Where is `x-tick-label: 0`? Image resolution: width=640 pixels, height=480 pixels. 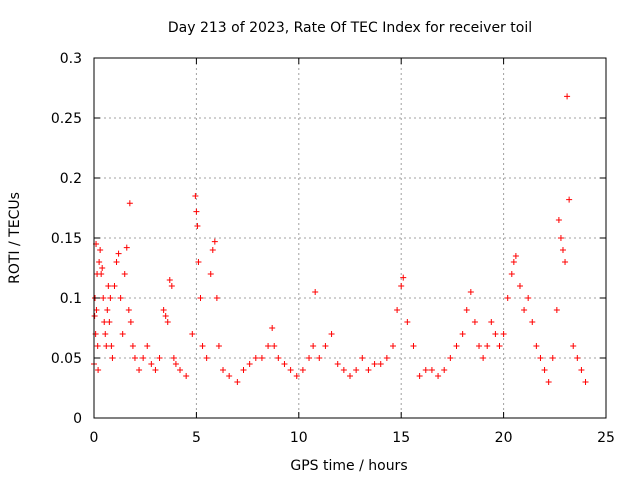 x-tick-label: 0 is located at coordinates (94, 438).